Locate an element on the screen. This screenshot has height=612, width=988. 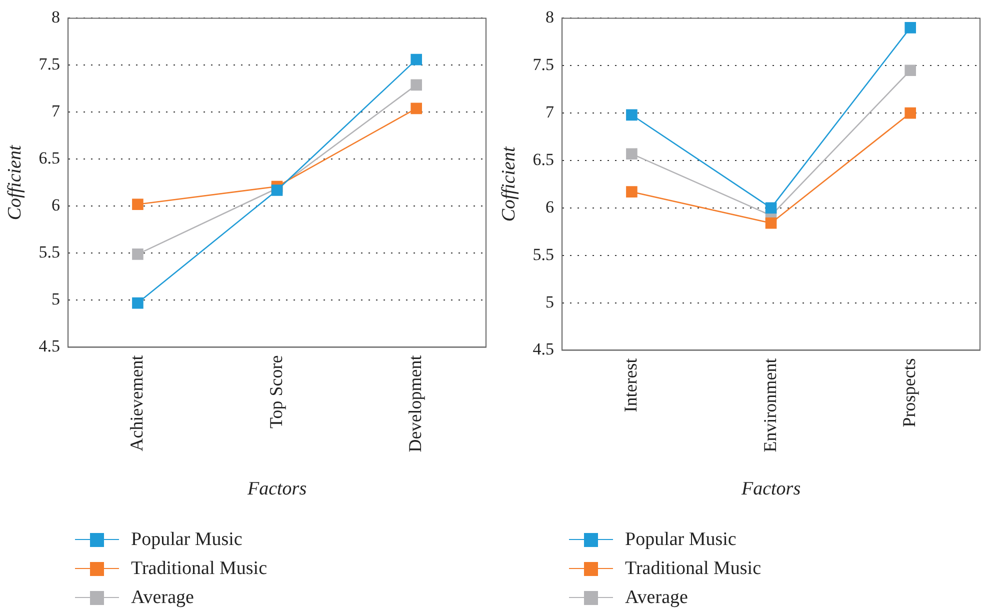
x-tick-label: Development is located at coordinates (415, 403).